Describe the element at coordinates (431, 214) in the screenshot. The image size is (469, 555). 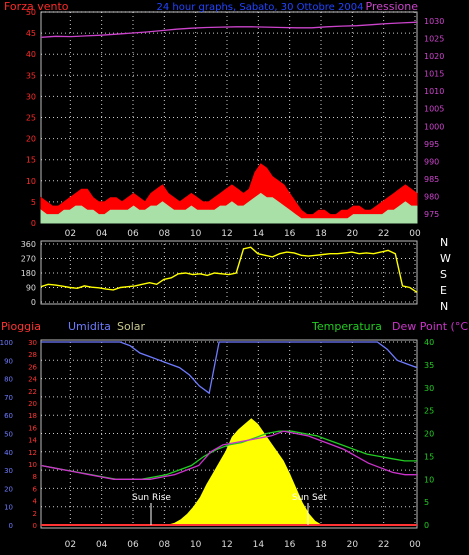
I see `right-tick-label: 975` at that location.